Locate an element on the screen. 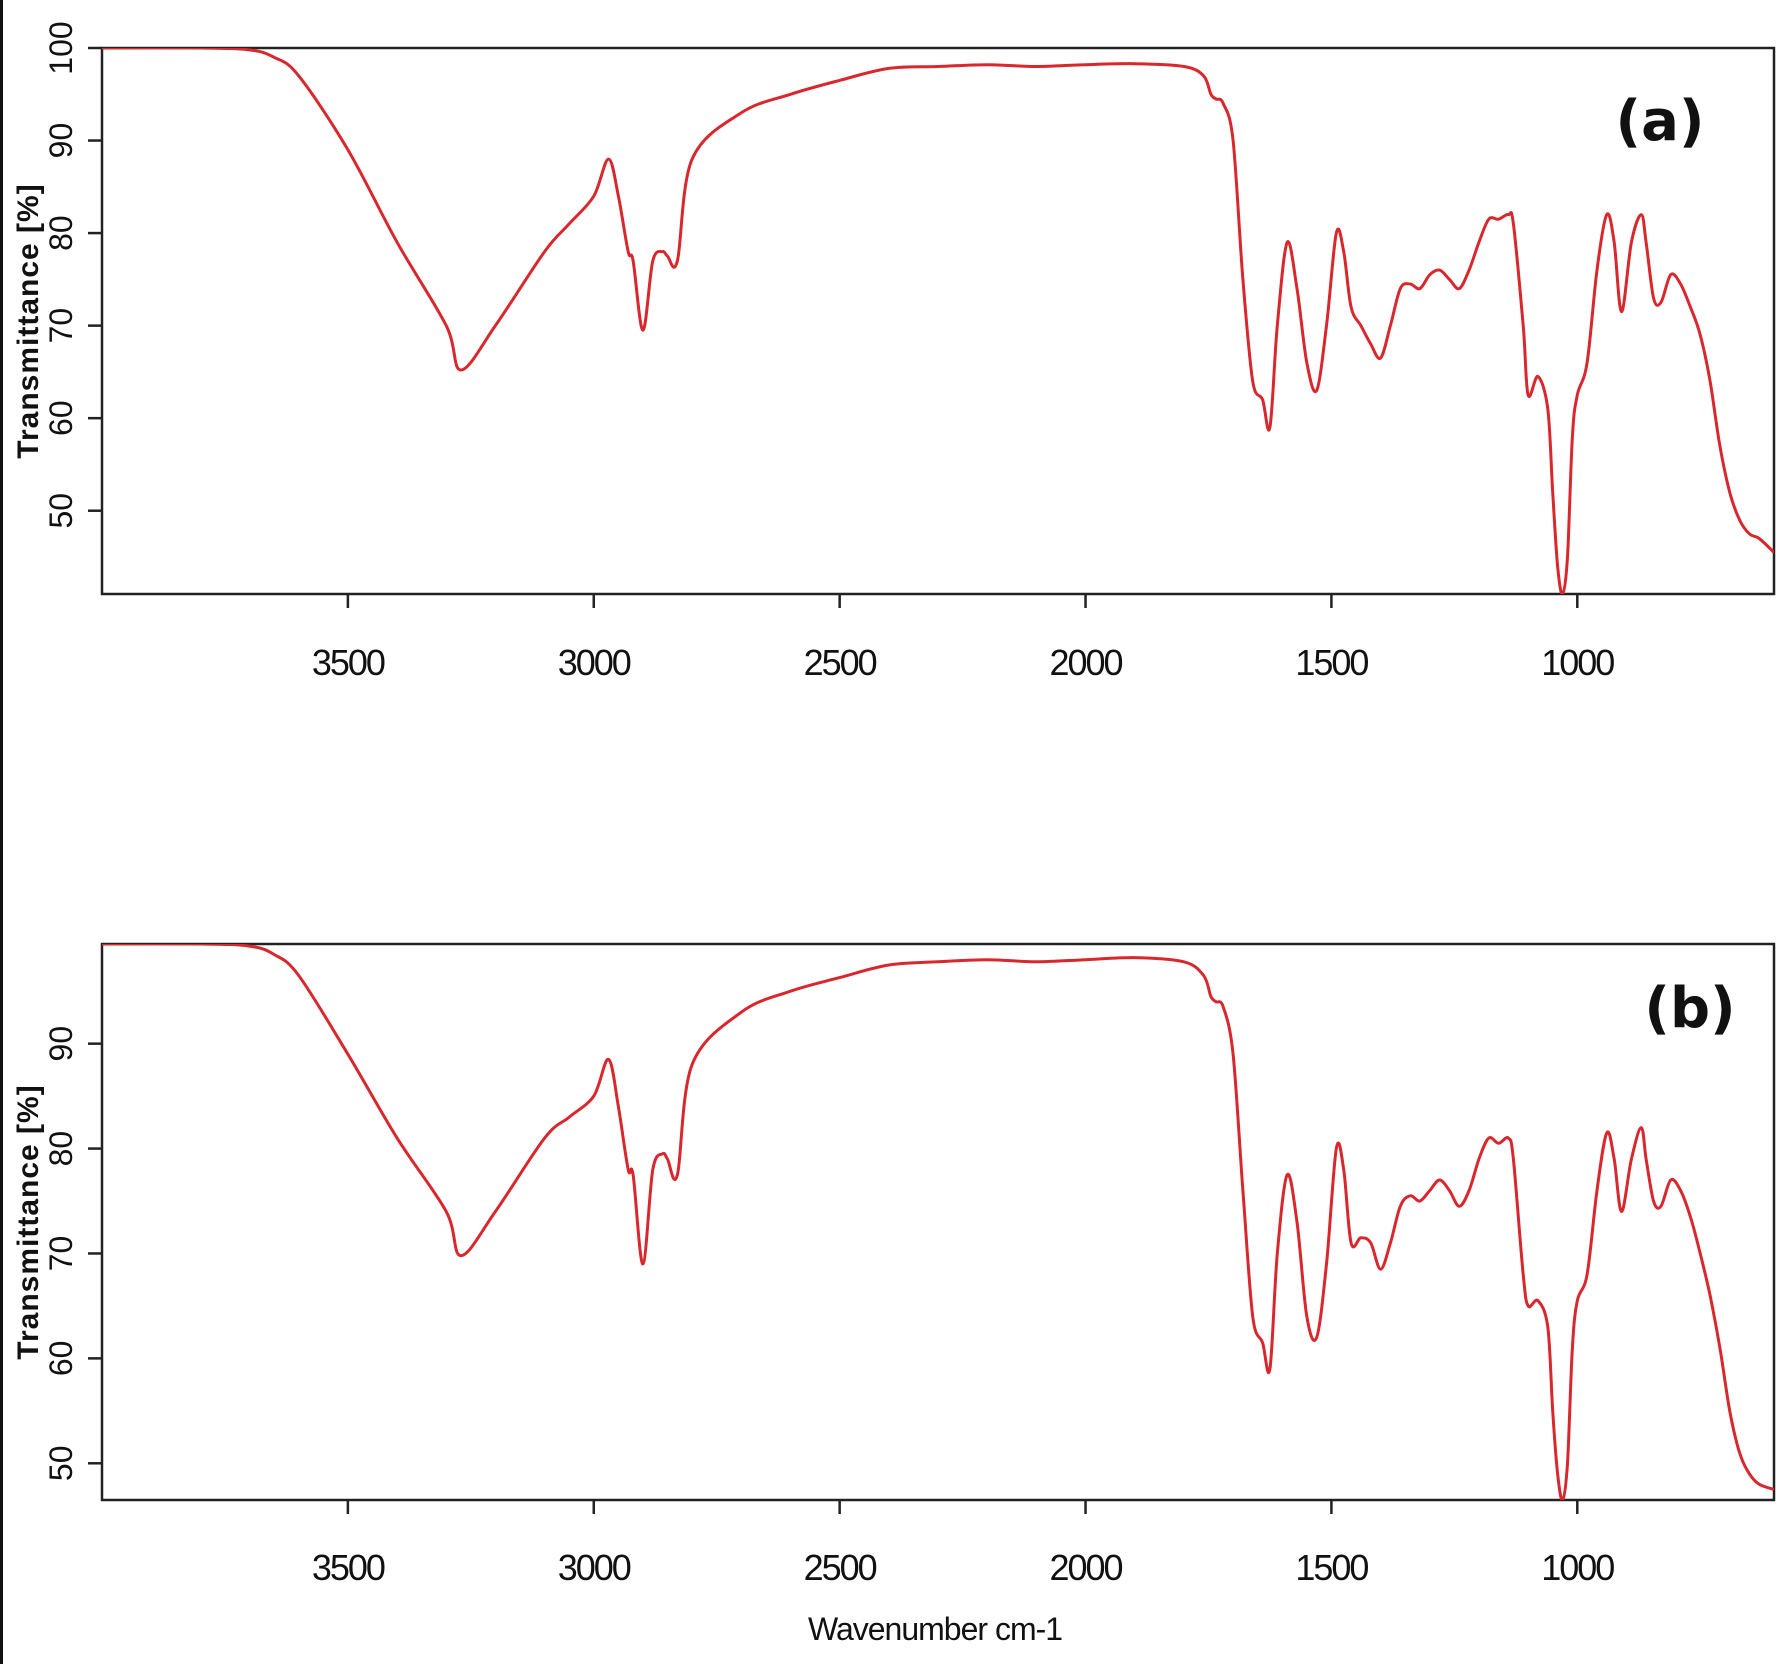 This screenshot has width=1786, height=1664. panel-a-y-tick-label: 80 is located at coordinates (61, 233).